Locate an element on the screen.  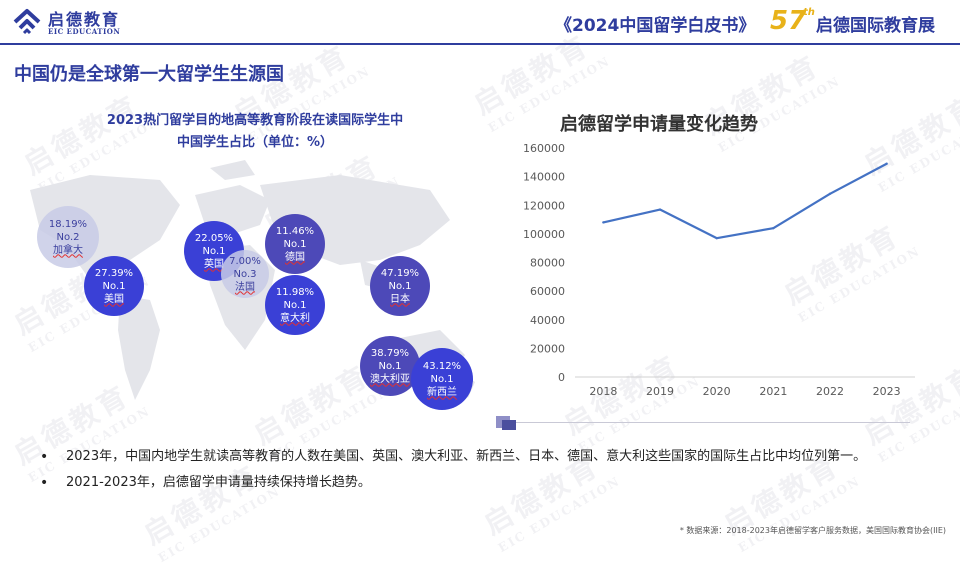
x-tick-label: 2021 is located at coordinates (773, 391).